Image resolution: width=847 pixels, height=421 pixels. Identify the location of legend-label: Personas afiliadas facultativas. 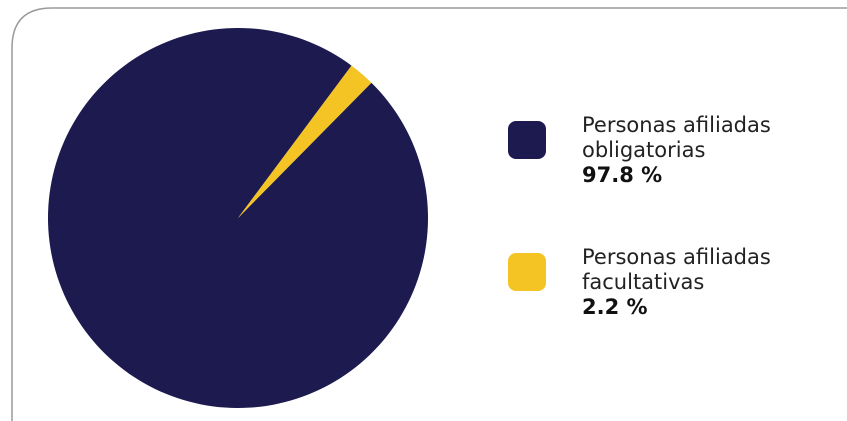
(676, 269).